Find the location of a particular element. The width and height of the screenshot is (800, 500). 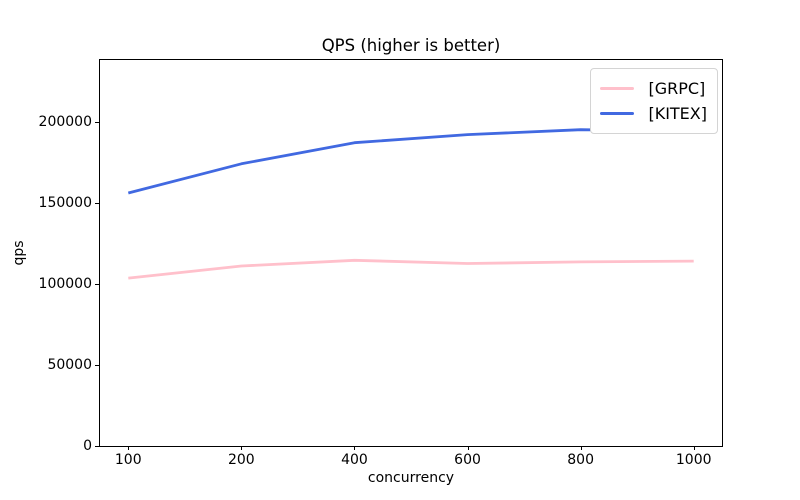

x-tick-label: 800 is located at coordinates (580, 460).